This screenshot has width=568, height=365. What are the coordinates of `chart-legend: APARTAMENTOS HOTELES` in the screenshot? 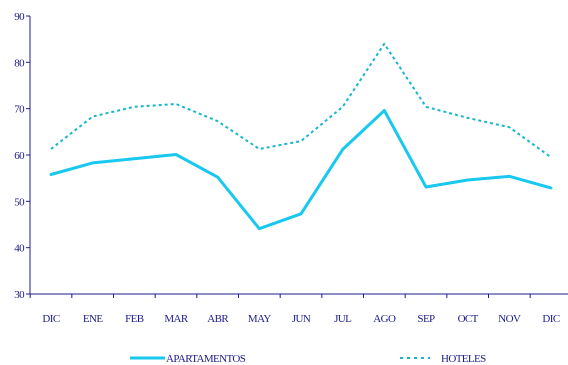 It's located at (308, 359).